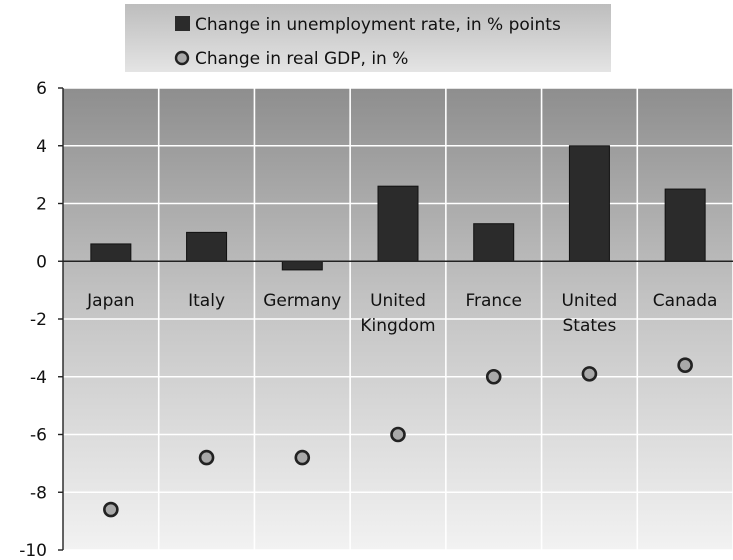  I want to click on y-tick-label-3: 0, so click(41, 262).